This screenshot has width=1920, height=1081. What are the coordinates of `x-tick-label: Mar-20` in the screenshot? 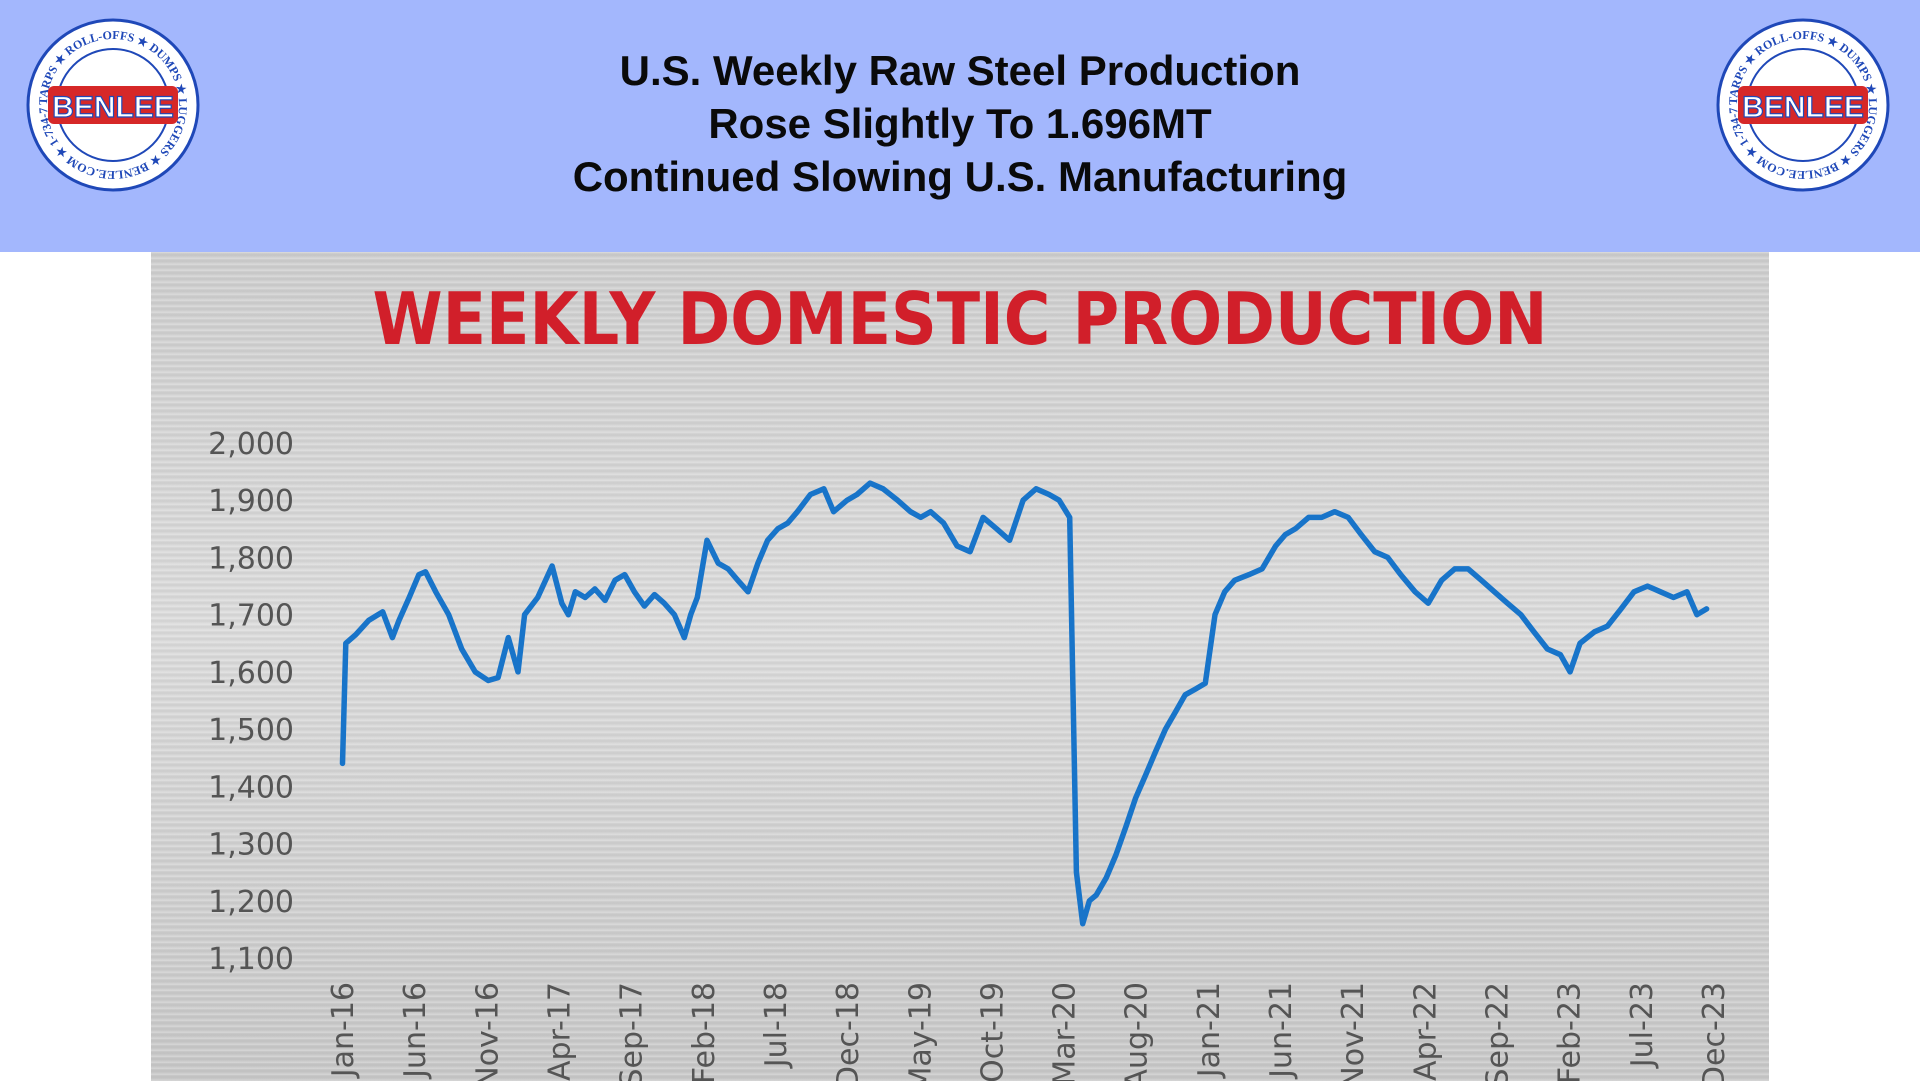 It's located at (1065, 1031).